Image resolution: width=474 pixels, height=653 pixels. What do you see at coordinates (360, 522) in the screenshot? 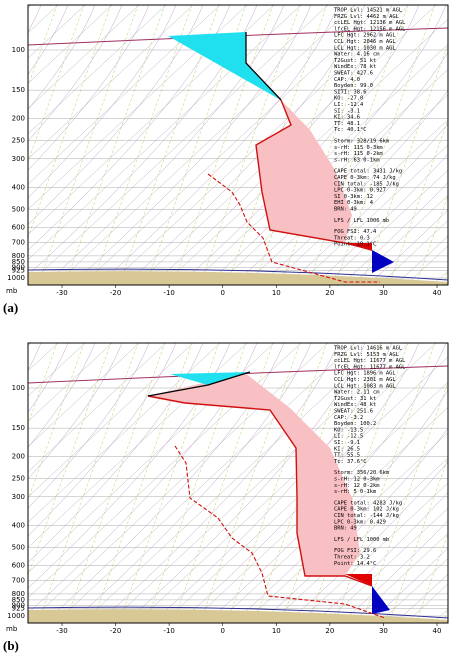
I see `stat-line: LPC 0-3km: 0.429` at bounding box center [360, 522].